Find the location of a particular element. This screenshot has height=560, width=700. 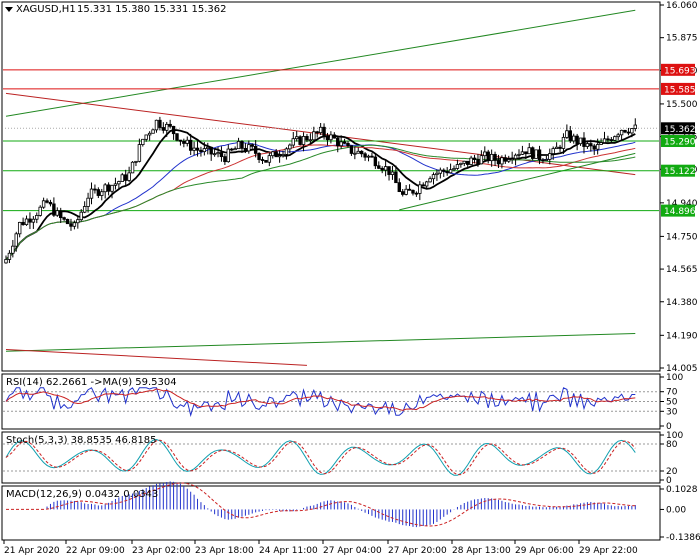

time-tick-label: 29 Apr 22:00 is located at coordinates (608, 551).